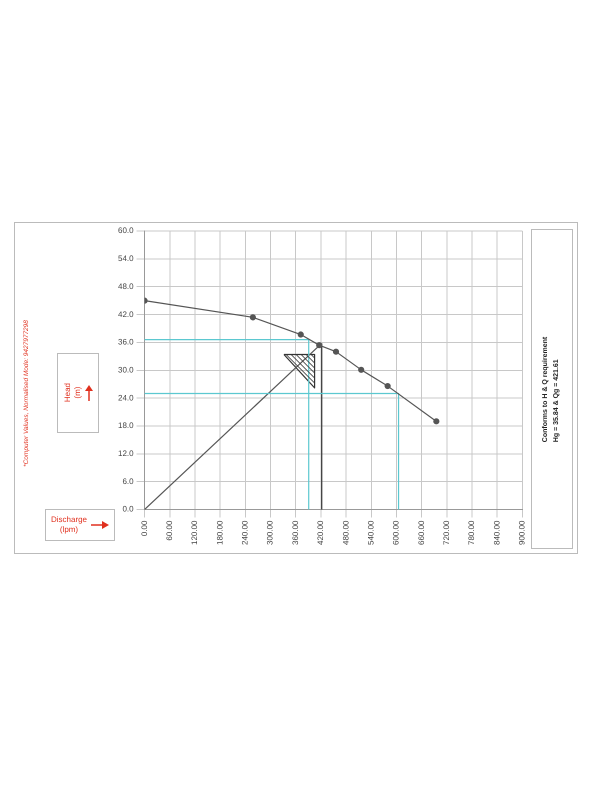  Describe the element at coordinates (72, 393) in the screenshot. I see `y-axis-title: Head (m)` at that location.